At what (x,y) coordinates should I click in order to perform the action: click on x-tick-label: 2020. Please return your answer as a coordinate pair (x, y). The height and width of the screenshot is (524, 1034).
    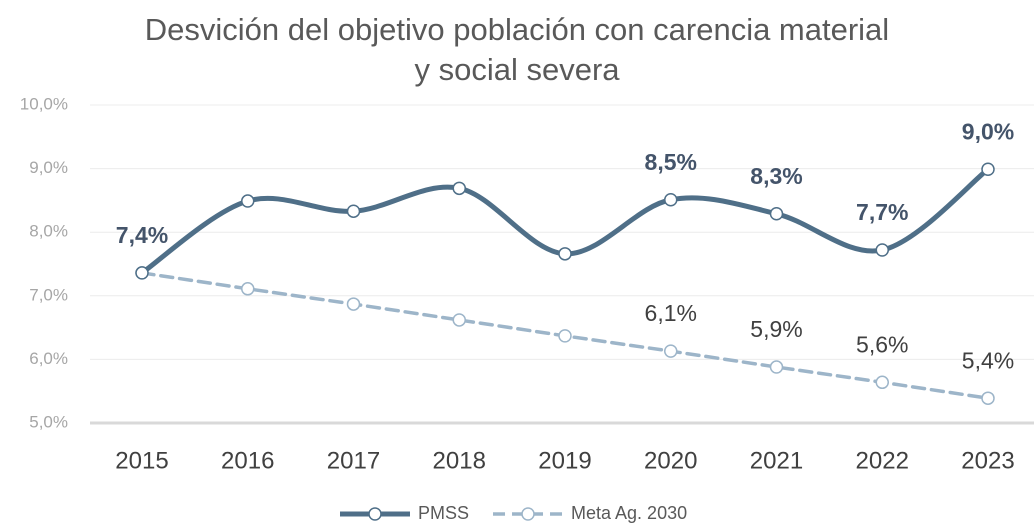
    Looking at the image, I should click on (670, 460).